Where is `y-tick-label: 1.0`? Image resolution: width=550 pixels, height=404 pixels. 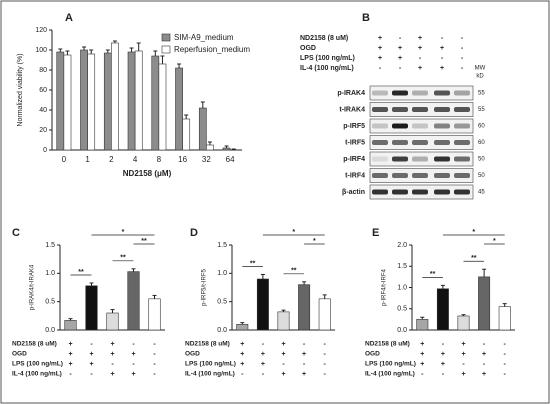 y-tick-label: 1.0 is located at coordinates (402, 287).